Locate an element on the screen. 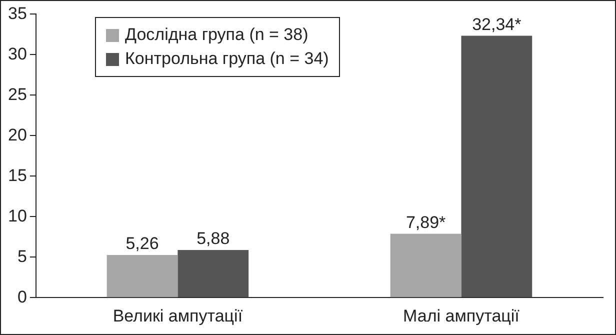 The width and height of the screenshot is (616, 335). x-tick-label: Малі ампутації is located at coordinates (461, 316).